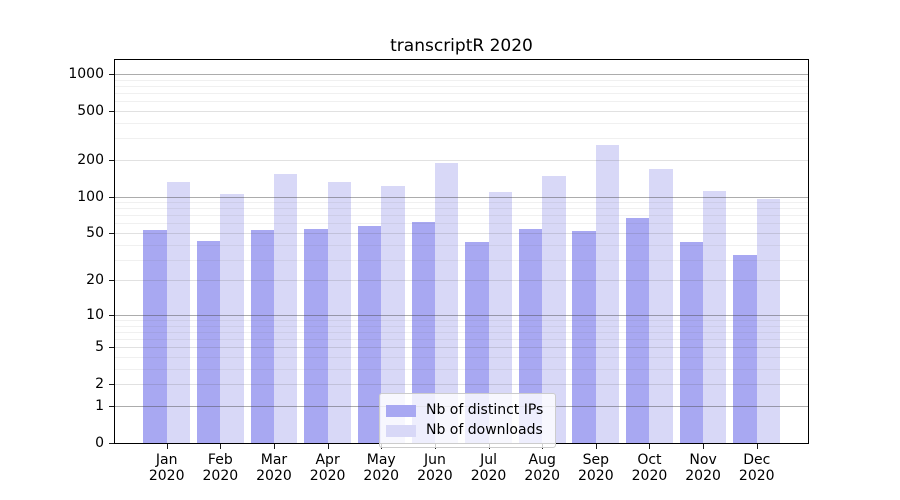 The width and height of the screenshot is (900, 500). Describe the element at coordinates (95, 232) in the screenshot. I see `y-tick-label-50: 50` at that location.